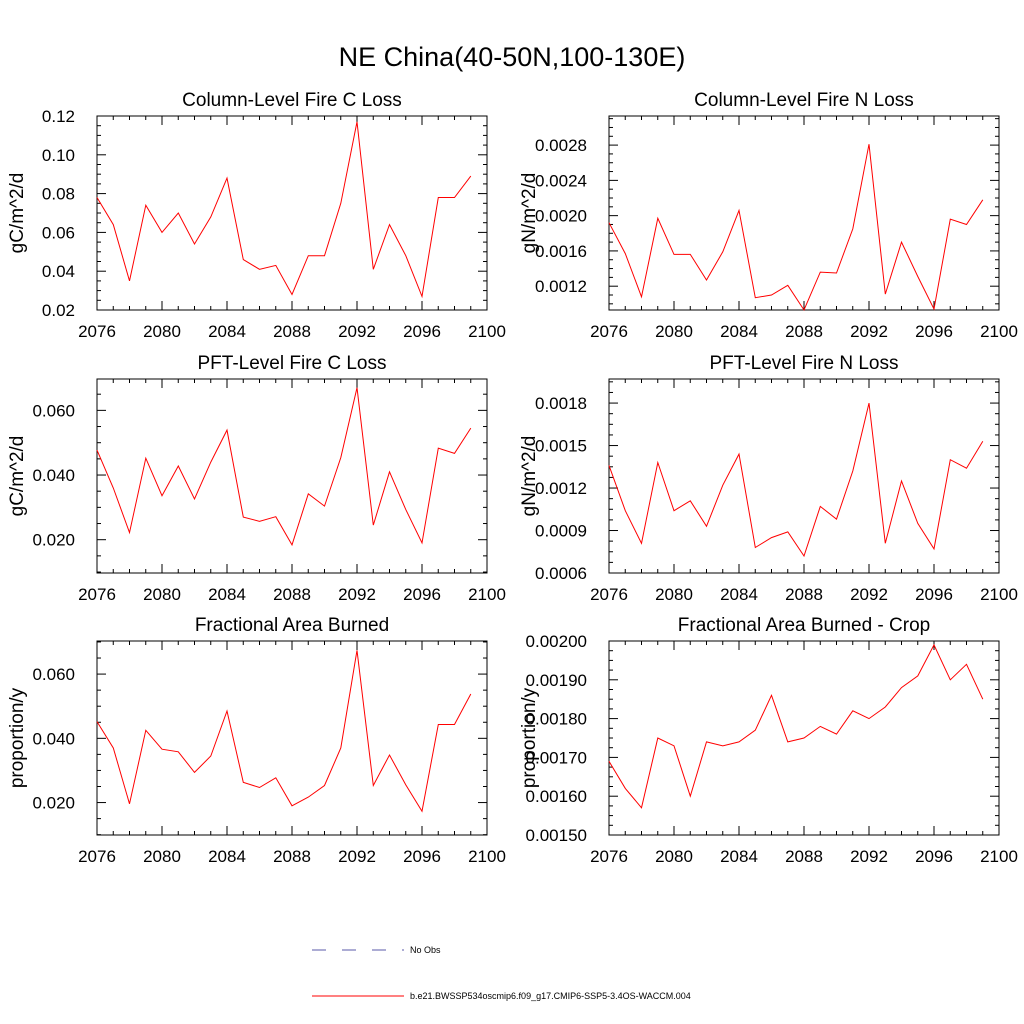 This screenshot has height=1024, width=1024. What do you see at coordinates (561, 403) in the screenshot?
I see `y-tick-label: 0.0018` at bounding box center [561, 403].